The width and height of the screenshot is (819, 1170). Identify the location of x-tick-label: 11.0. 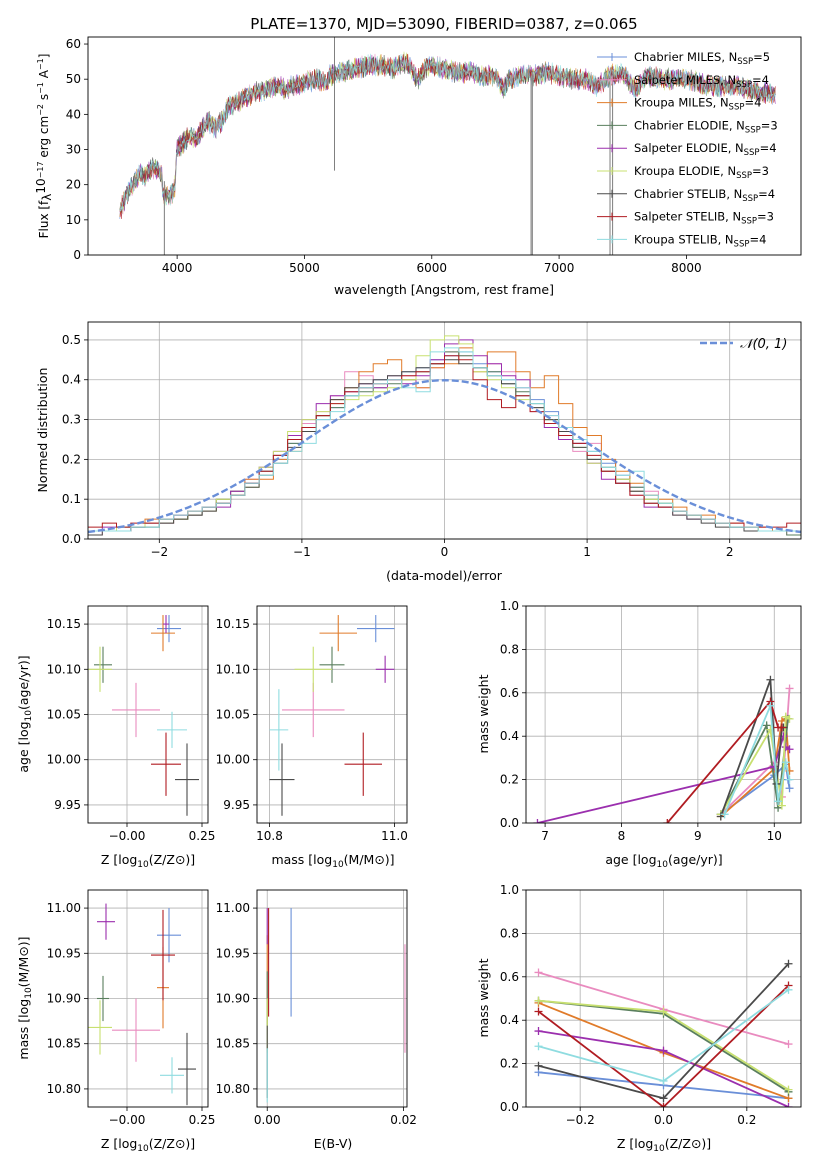
(394, 836).